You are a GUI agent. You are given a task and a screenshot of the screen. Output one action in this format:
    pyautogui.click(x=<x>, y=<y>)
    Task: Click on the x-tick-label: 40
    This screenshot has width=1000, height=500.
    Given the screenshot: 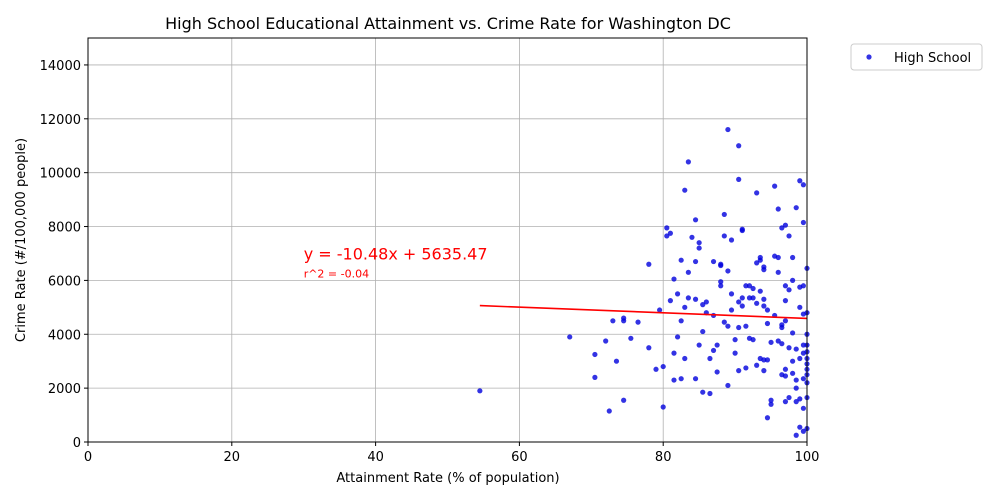 What is the action you would take?
    pyautogui.click(x=375, y=457)
    